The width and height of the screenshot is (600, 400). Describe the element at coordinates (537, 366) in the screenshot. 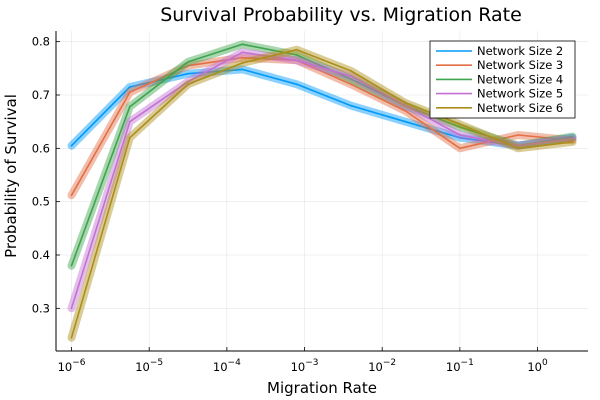

I see `x-tick-label: 10⁰` at that location.